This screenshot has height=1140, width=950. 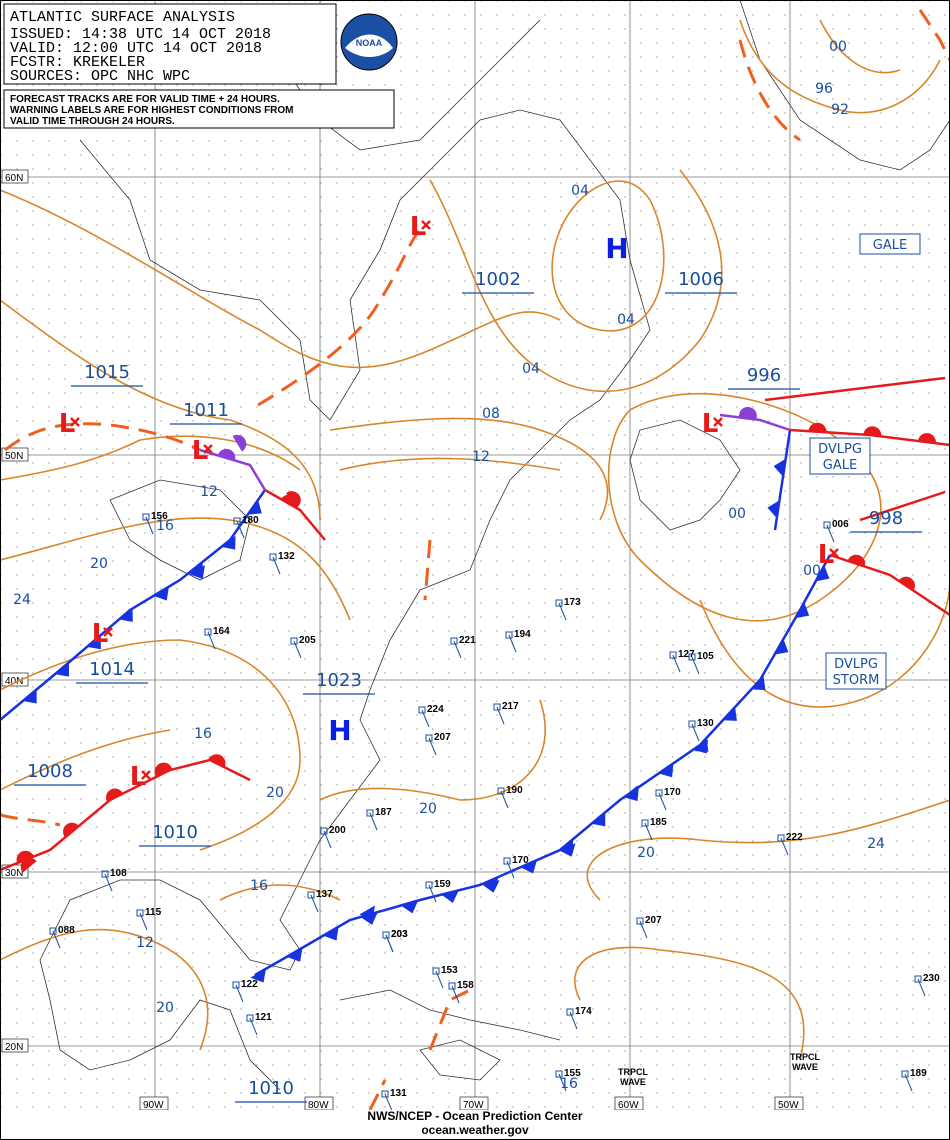 I want to click on lon-label: 70W, so click(x=473, y=1105).